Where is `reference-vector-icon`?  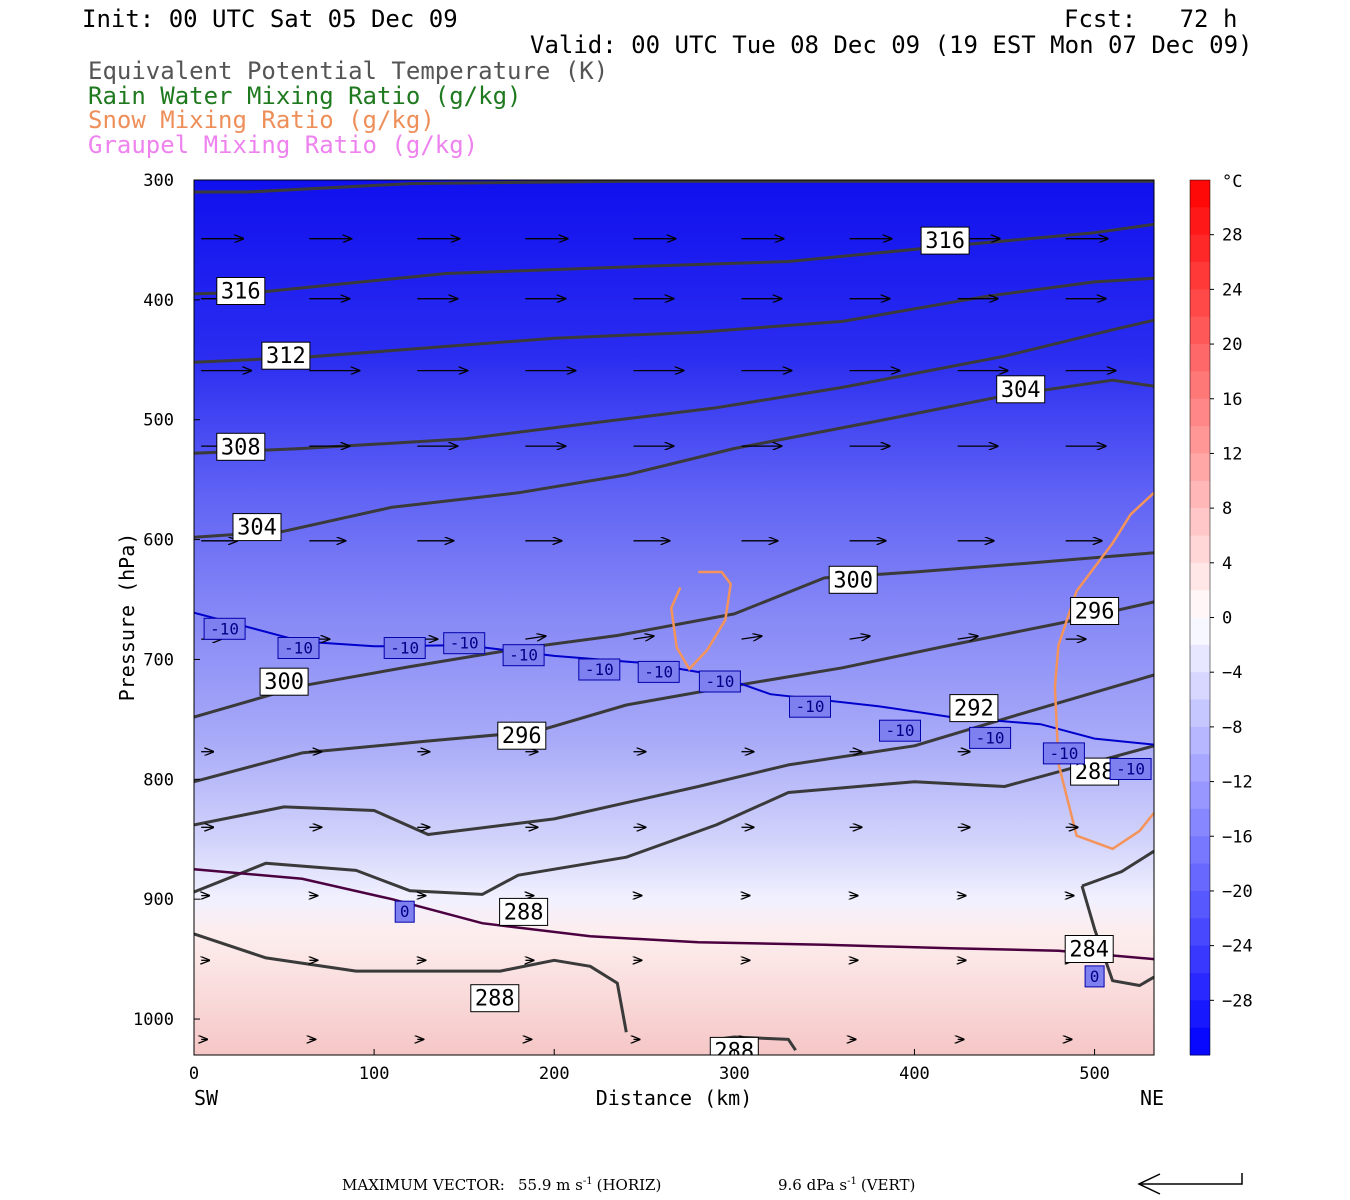 reference-vector-icon is located at coordinates (1190, 1184).